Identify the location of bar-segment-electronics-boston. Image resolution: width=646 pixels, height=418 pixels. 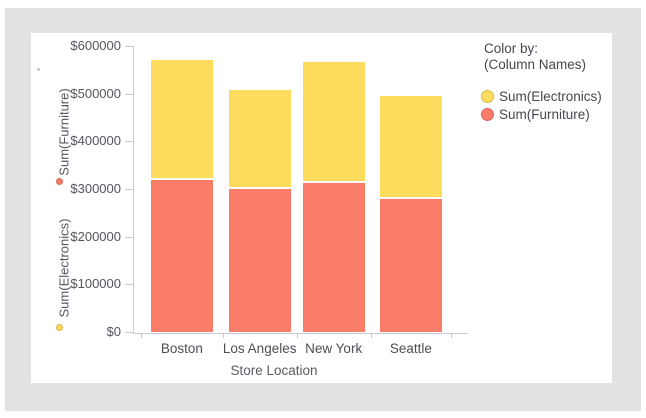
(181, 119).